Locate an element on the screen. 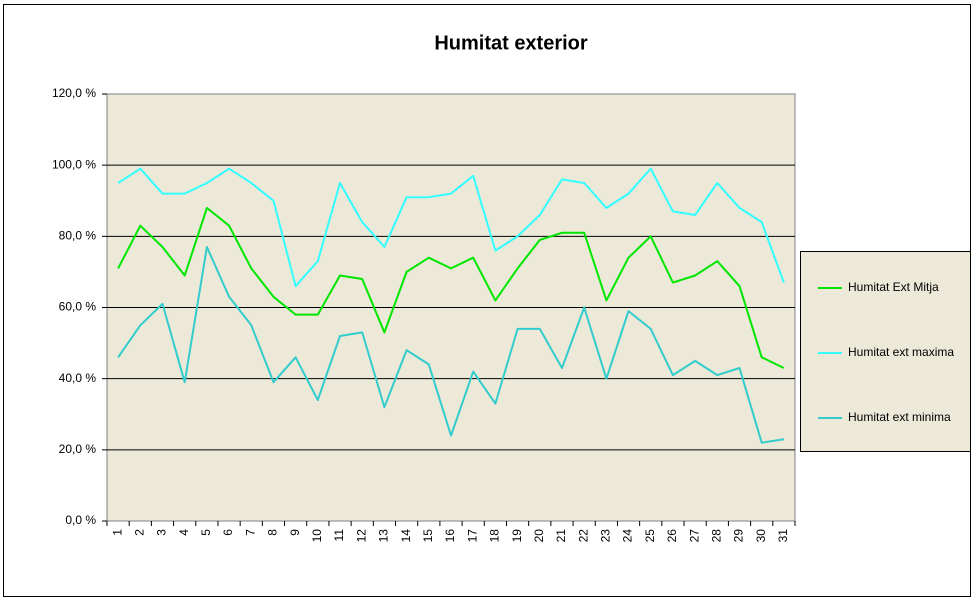  y-tick-label: 20,0 % is located at coordinates (78, 449).